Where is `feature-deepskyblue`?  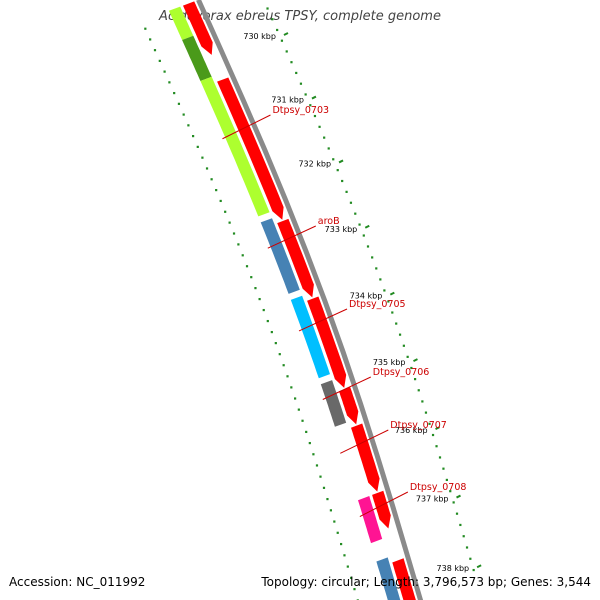
feature-deepskyblue is located at coordinates (310, 337).